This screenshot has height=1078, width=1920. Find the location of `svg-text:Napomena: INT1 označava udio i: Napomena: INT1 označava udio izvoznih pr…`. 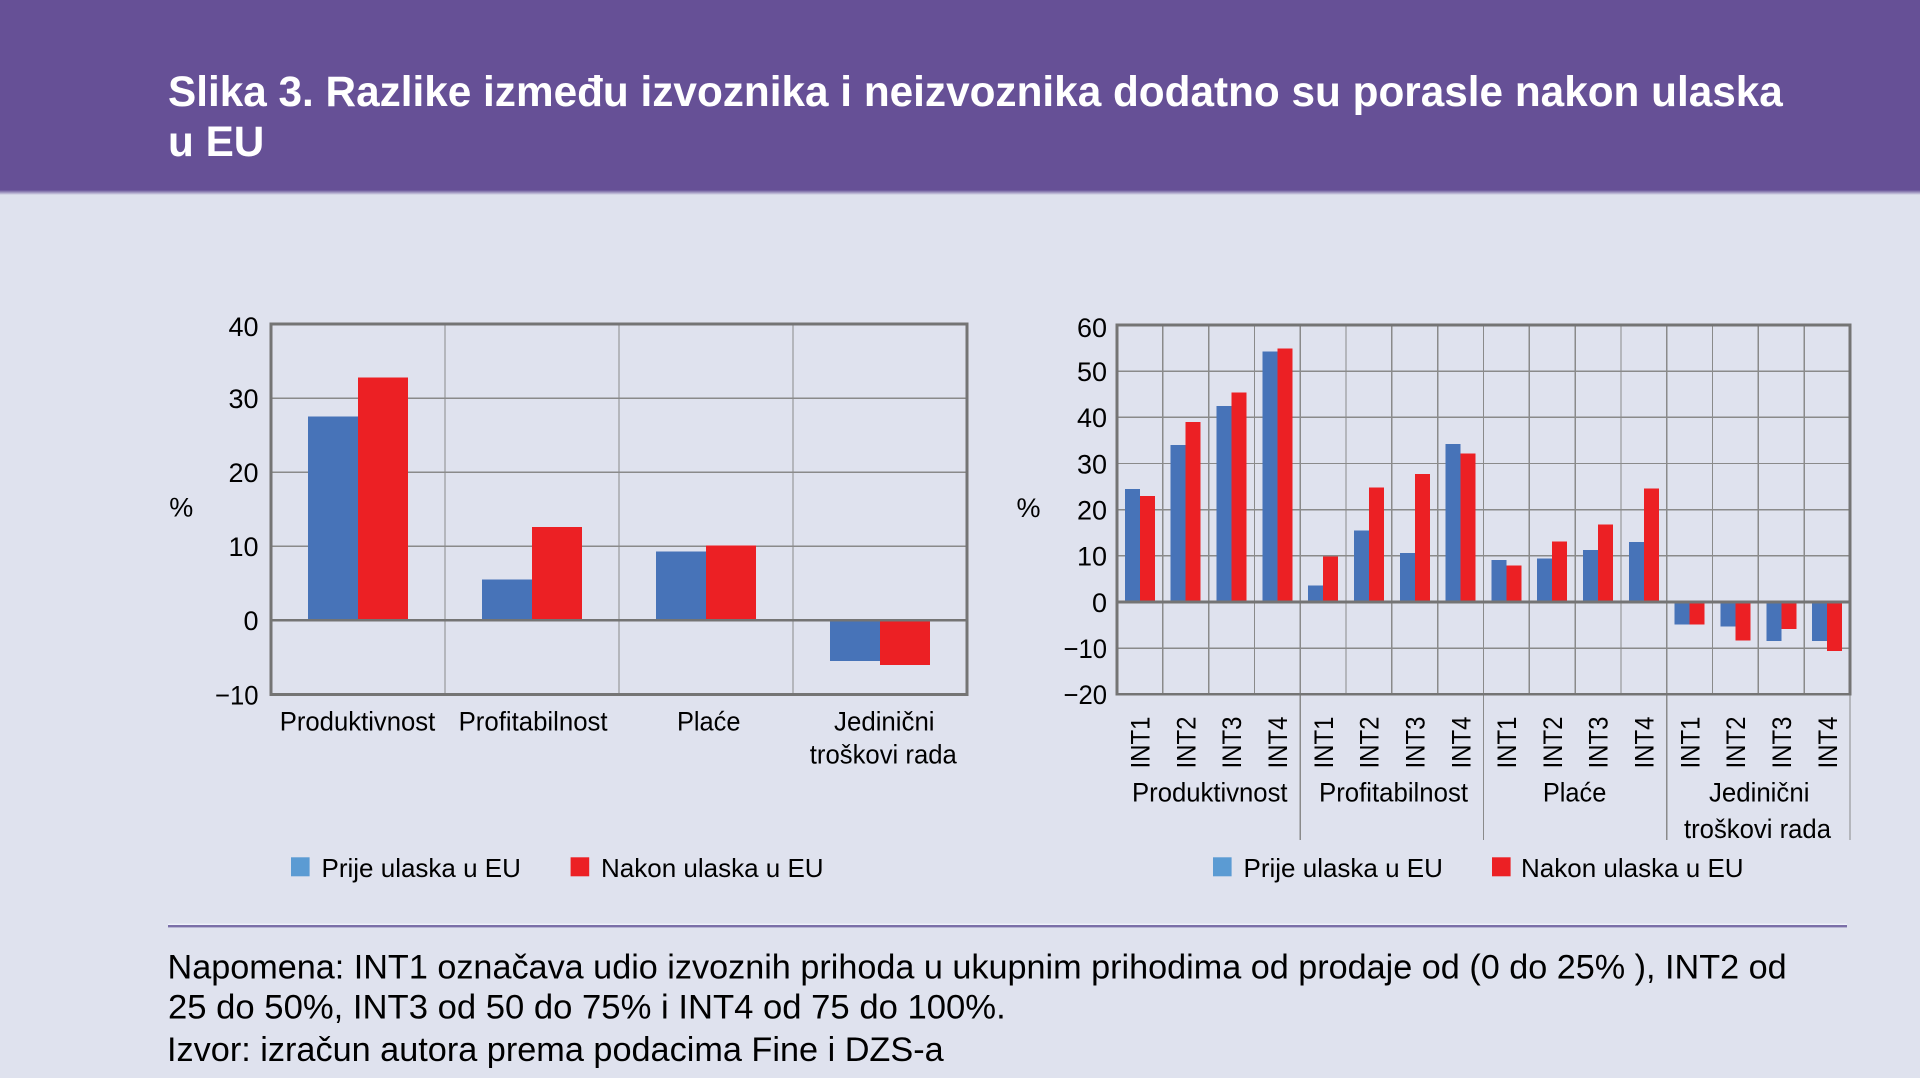

svg-text:Napomena: INT1 označava udio i: Napomena: INT1 označava udio izvoznih pr… is located at coordinates (977, 968).